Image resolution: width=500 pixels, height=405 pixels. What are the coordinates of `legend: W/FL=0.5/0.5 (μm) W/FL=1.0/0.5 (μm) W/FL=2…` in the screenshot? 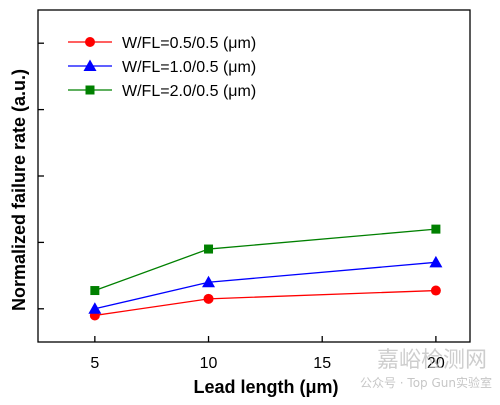 It's located at (162, 67).